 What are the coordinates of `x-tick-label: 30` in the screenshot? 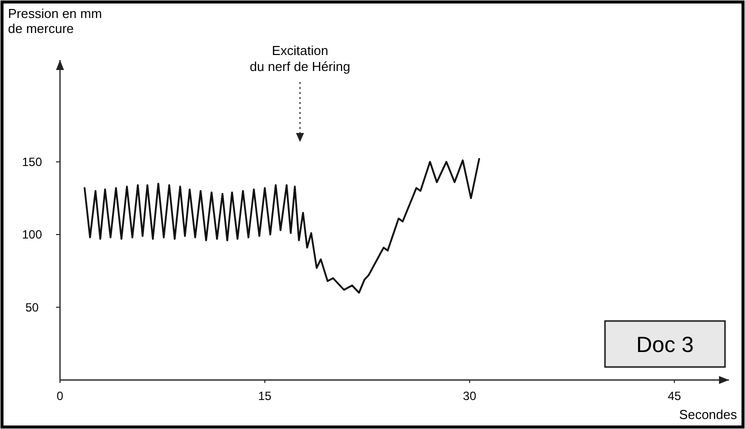 It's located at (469, 396).